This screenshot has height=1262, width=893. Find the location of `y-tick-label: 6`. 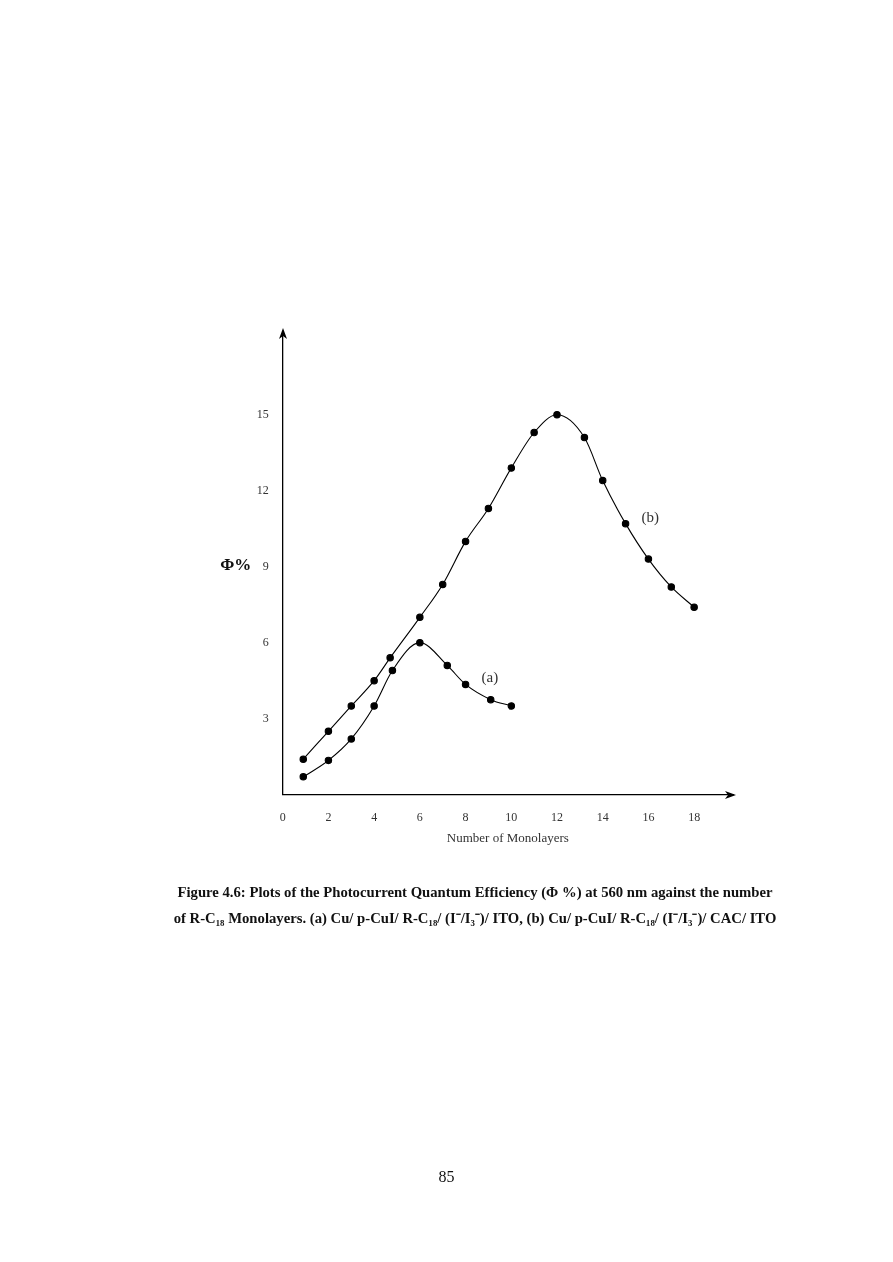

y-tick-label: 6 is located at coordinates (265, 641).